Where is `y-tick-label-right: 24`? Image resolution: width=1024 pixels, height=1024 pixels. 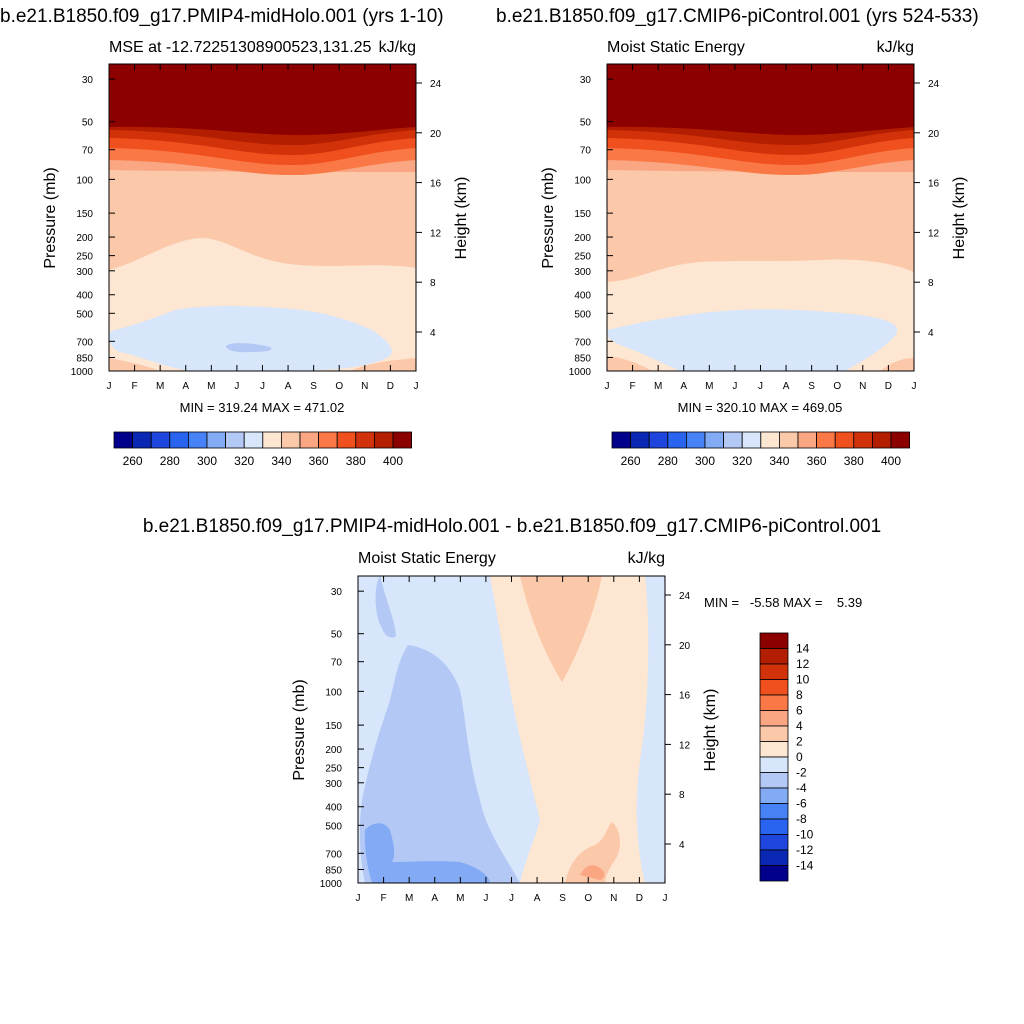
y-tick-label-right: 24 is located at coordinates (934, 84).